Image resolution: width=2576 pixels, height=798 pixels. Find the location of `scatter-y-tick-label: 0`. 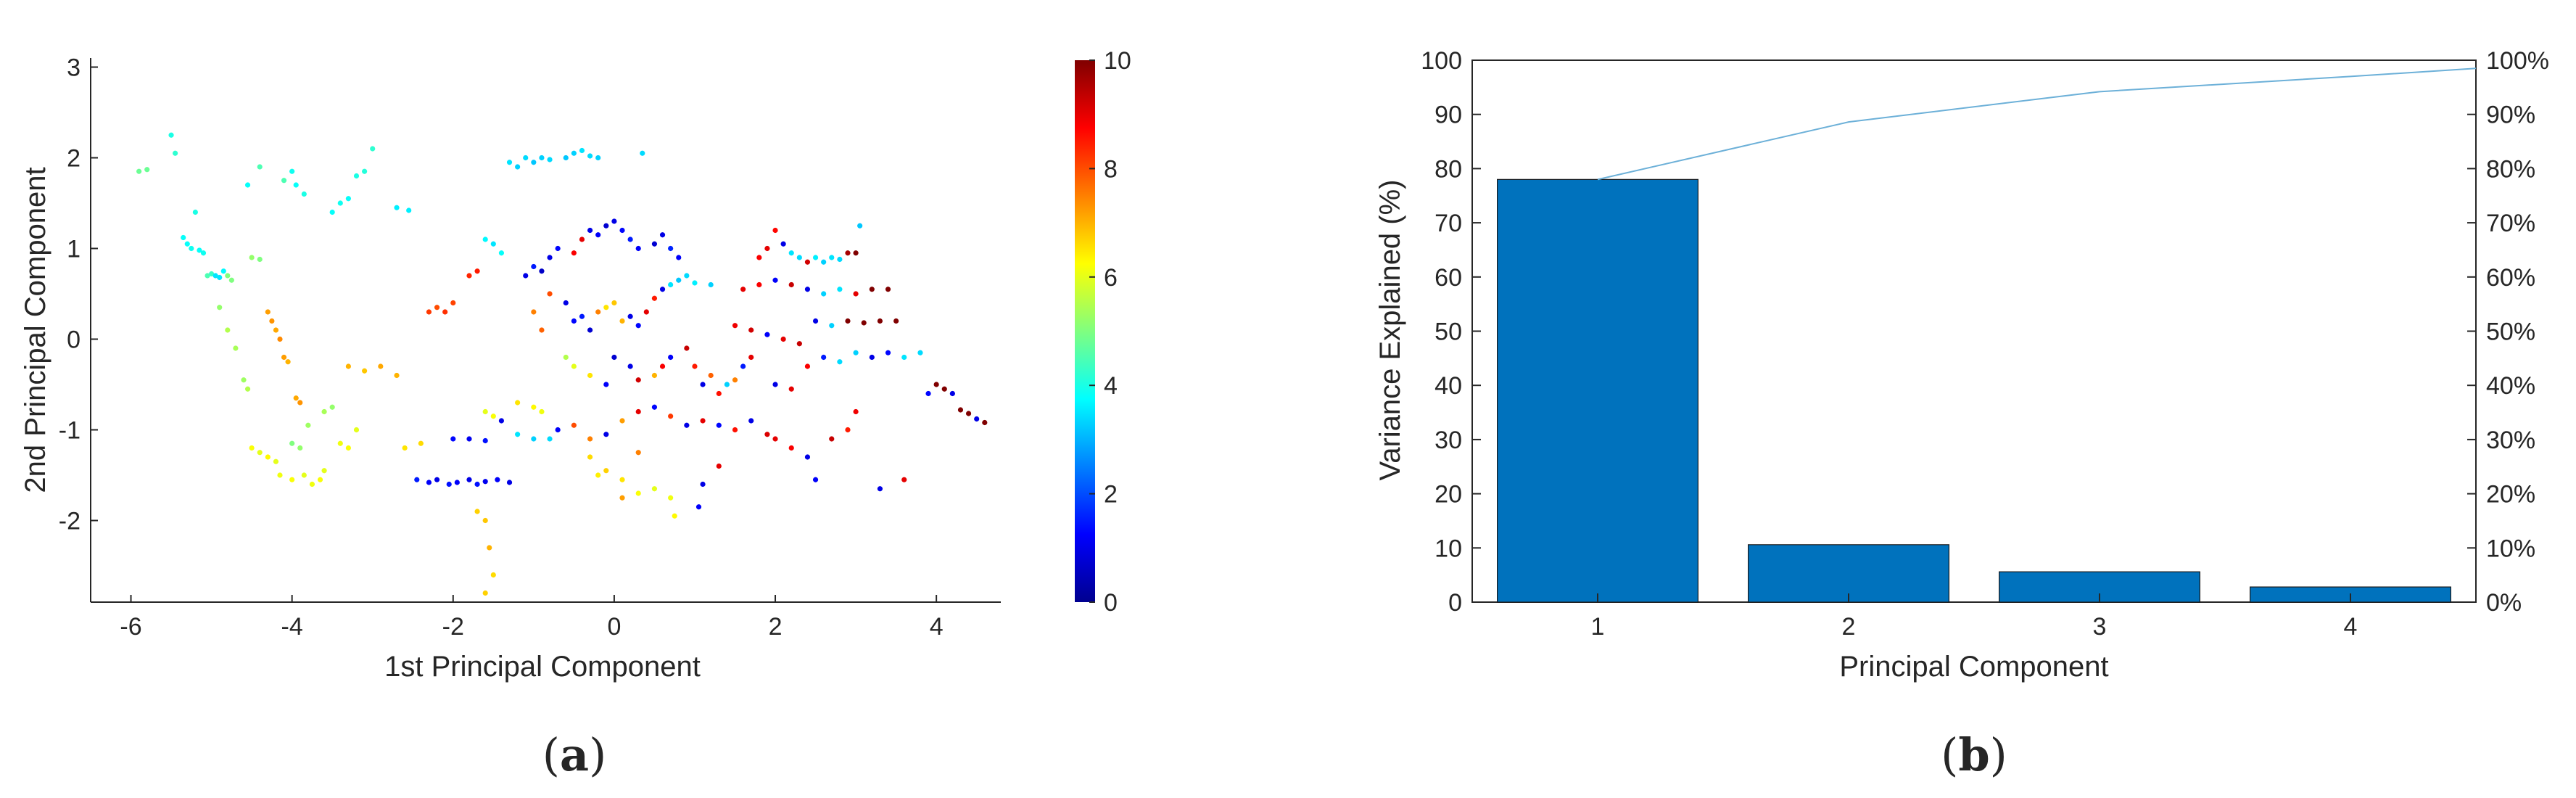

scatter-y-tick-label: 0 is located at coordinates (73, 340).